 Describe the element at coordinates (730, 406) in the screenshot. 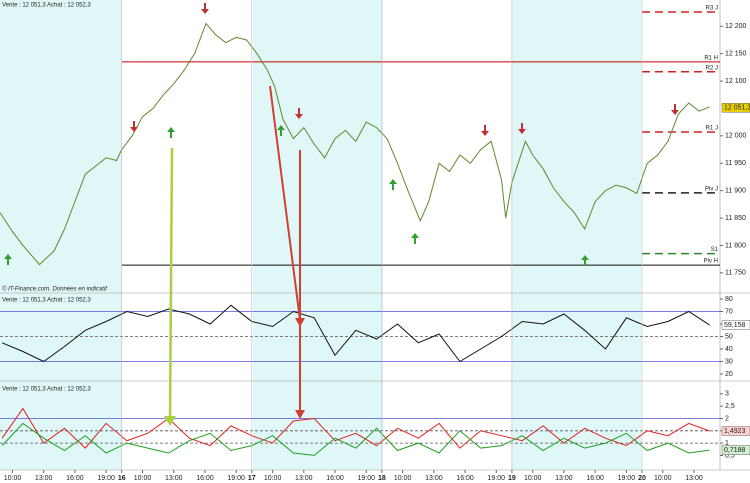

I see `y-tick-label: 2,5` at that location.